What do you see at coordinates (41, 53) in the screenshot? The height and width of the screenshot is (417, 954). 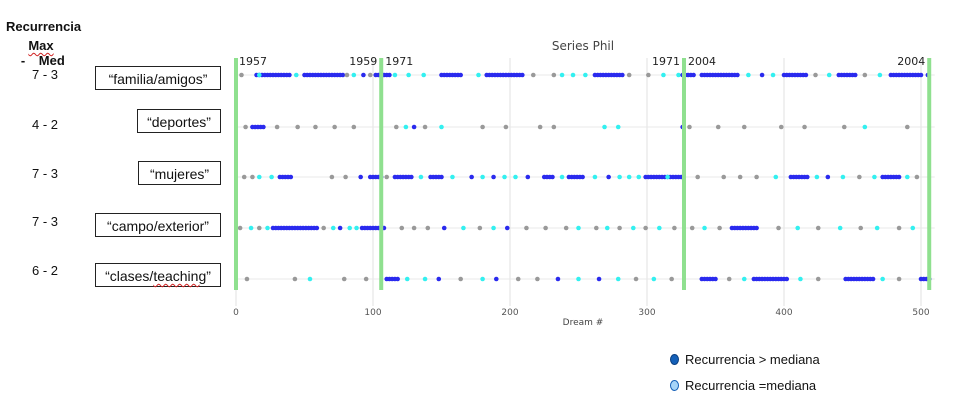 I see `max-med-header: Max - Med` at bounding box center [41, 53].